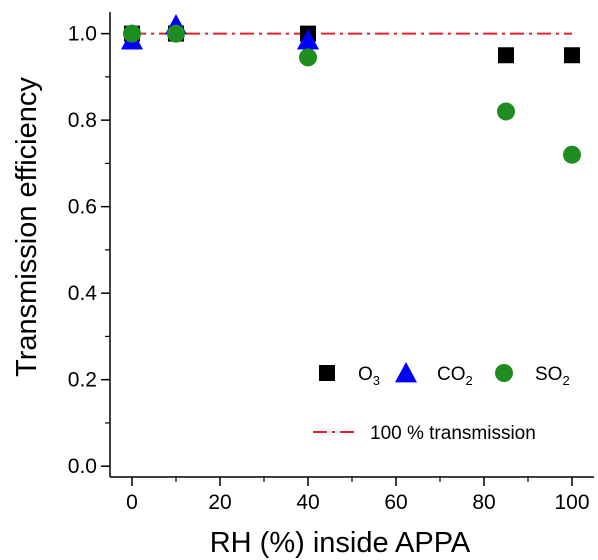 The image size is (598, 560). What do you see at coordinates (219, 502) in the screenshot?
I see `x-tick-label: 20` at bounding box center [219, 502].